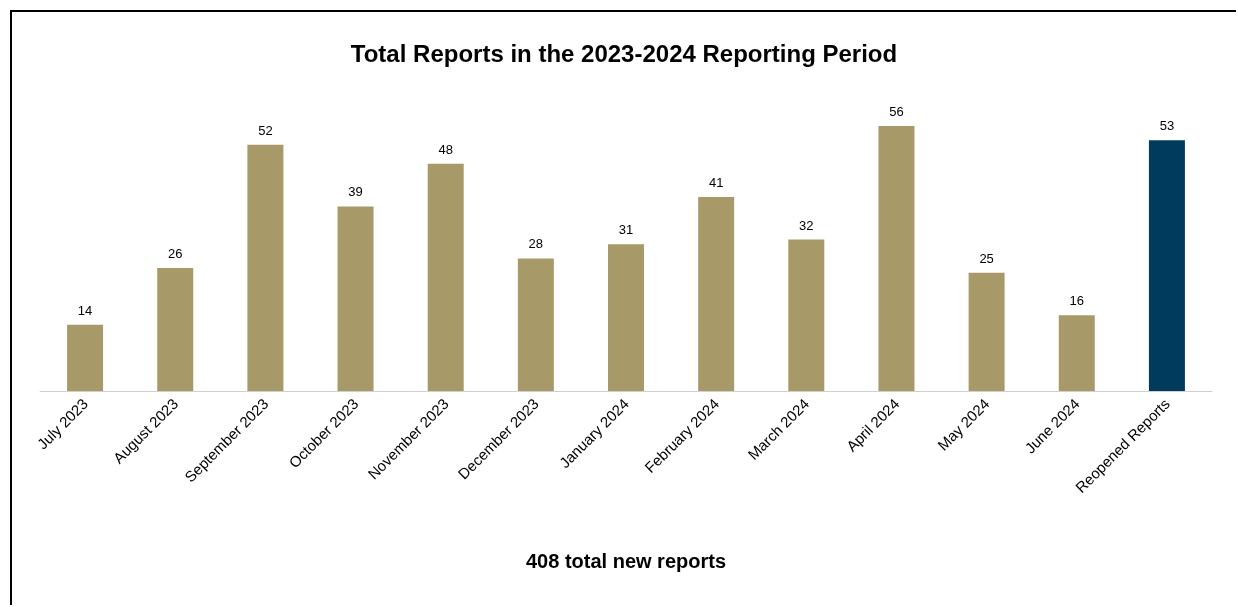 The image size is (1238, 607). Describe the element at coordinates (896, 111) in the screenshot. I see `data-label: 56` at that location.